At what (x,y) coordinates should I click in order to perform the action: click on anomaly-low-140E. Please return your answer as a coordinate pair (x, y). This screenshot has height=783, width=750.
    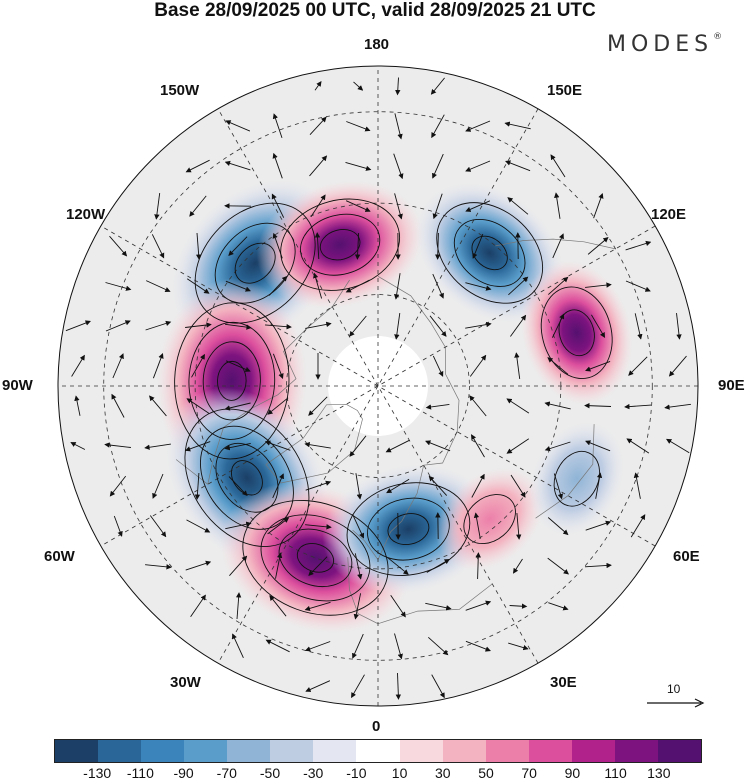
    Looking at the image, I should click on (489, 253).